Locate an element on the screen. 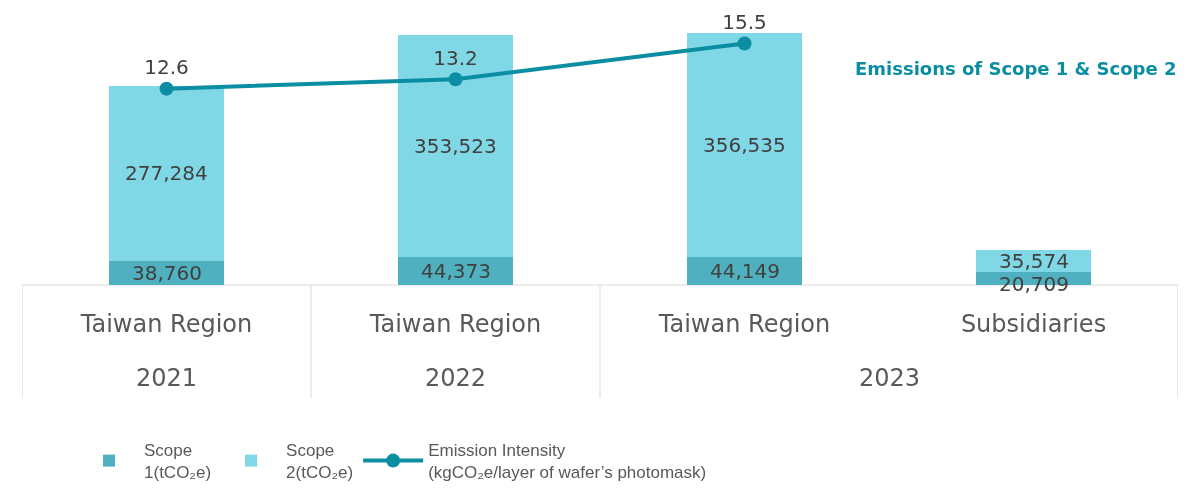 The width and height of the screenshot is (1199, 490). data-label: 13.2 is located at coordinates (455, 57).